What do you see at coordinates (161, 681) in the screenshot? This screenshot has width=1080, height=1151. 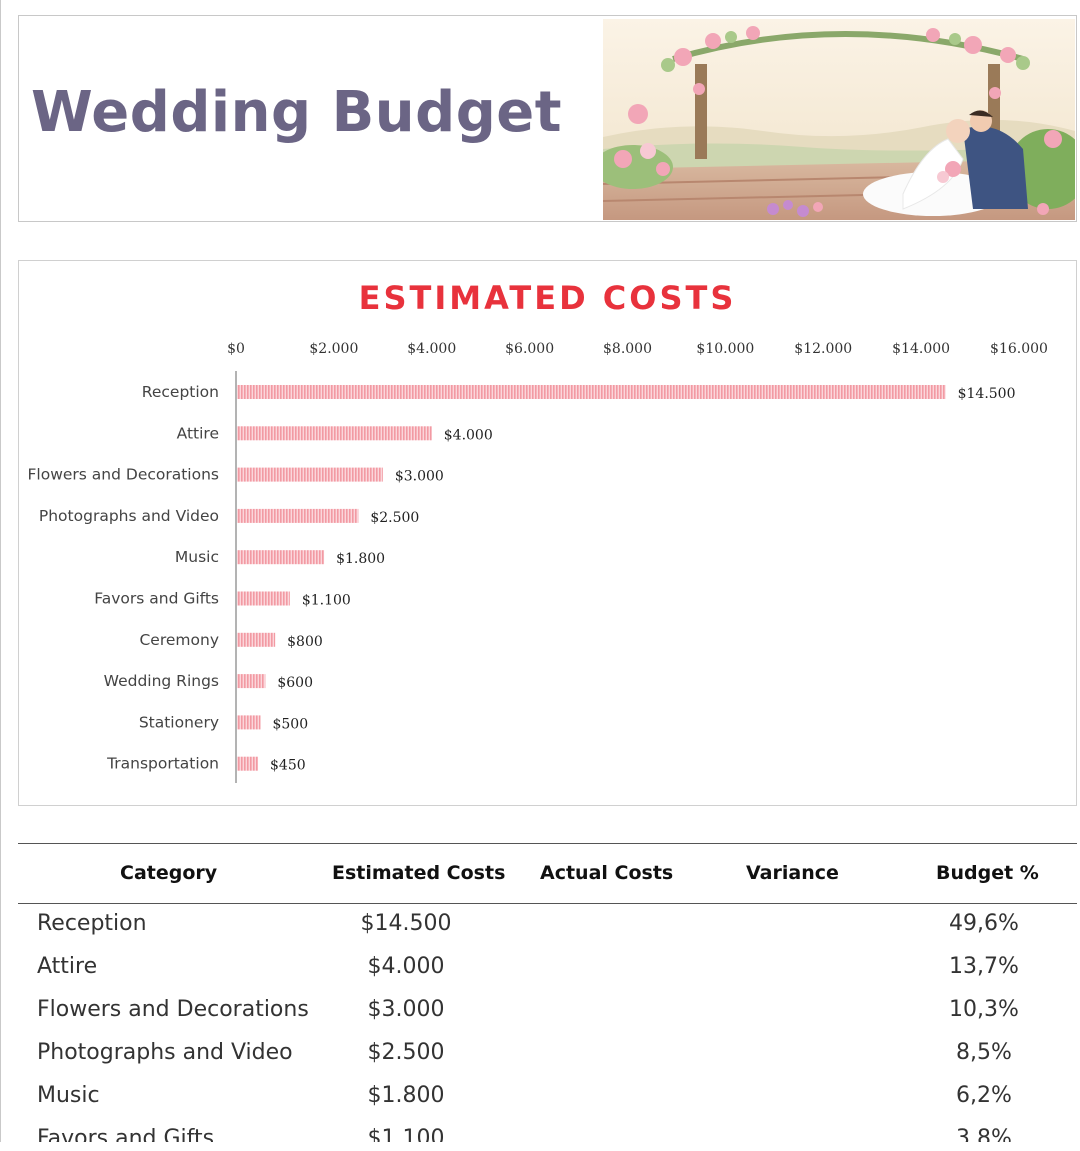 I see `category-label: Wedding Rings` at bounding box center [161, 681].